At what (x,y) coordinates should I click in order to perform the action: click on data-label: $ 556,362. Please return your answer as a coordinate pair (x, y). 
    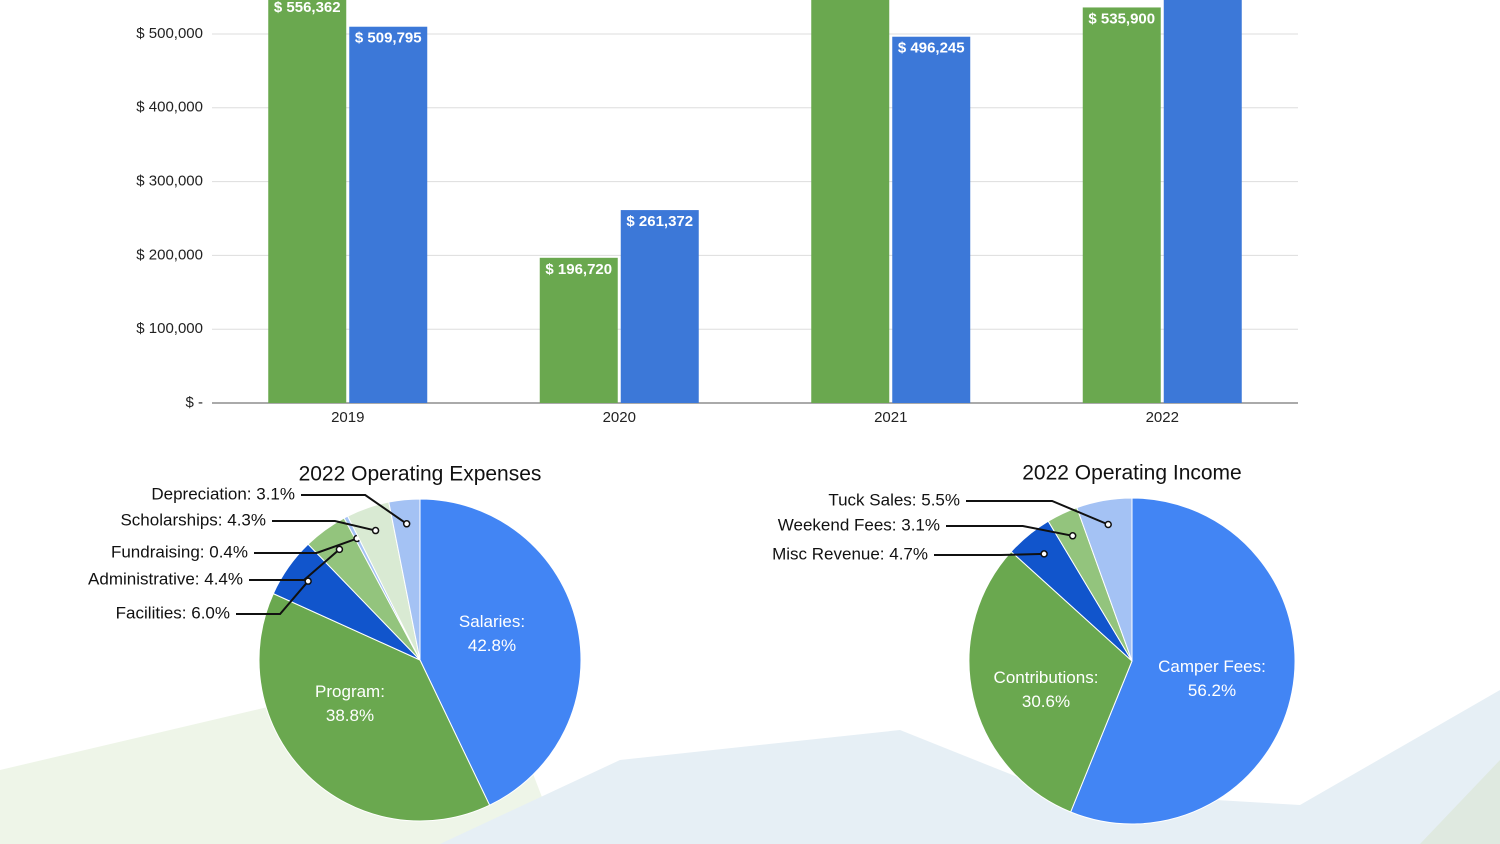
    Looking at the image, I should click on (307, 8).